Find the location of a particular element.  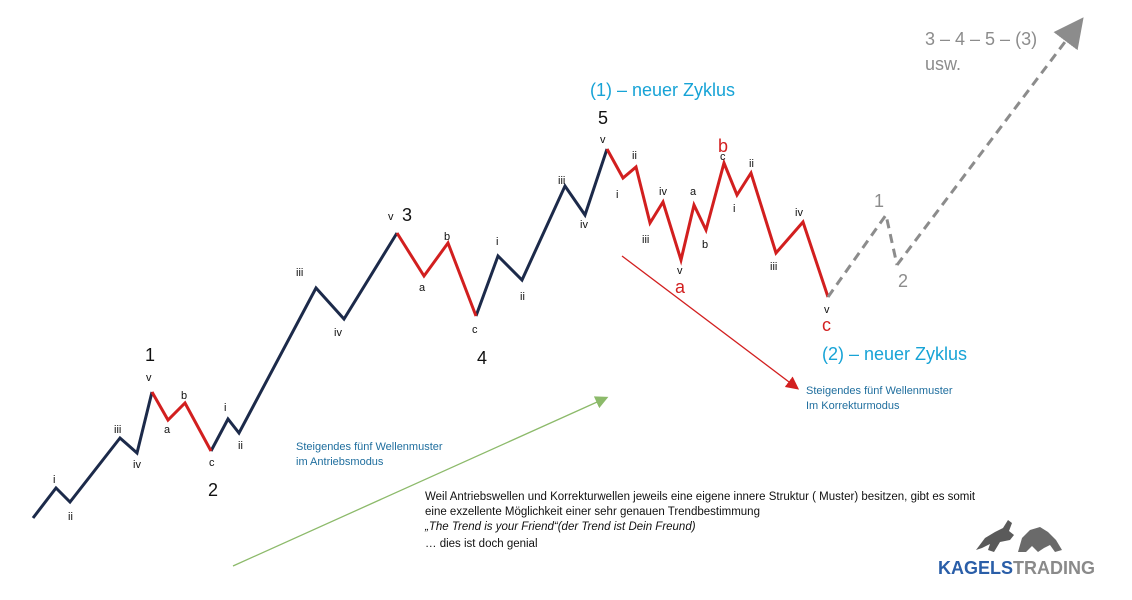

w3-minor-iv: iv is located at coordinates (338, 333).